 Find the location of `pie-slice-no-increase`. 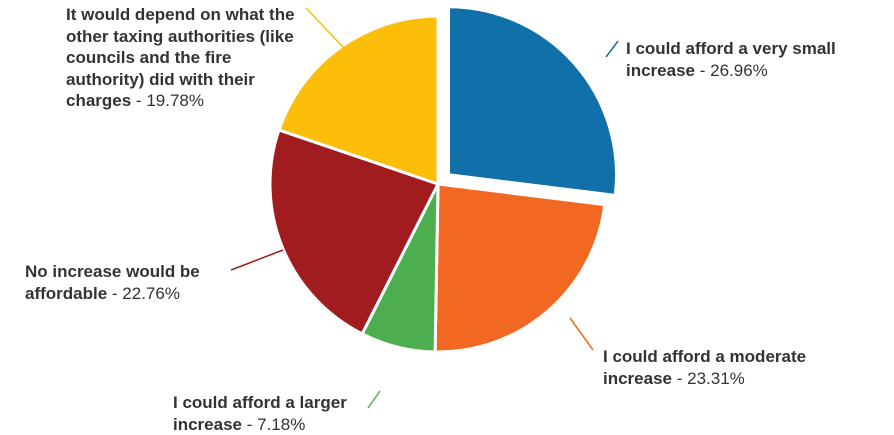

pie-slice-no-increase is located at coordinates (354, 232).